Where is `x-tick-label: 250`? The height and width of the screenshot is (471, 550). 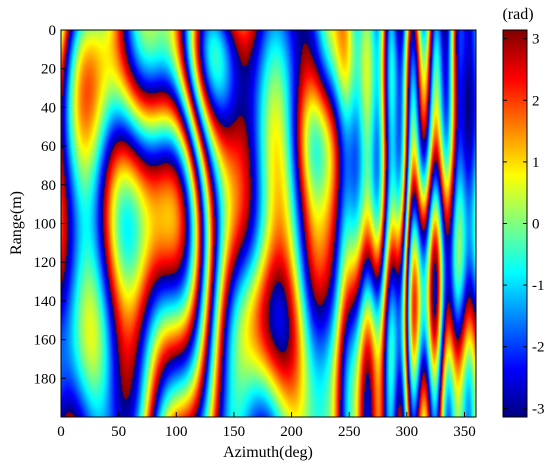
x-tick-label: 250 is located at coordinates (349, 432).